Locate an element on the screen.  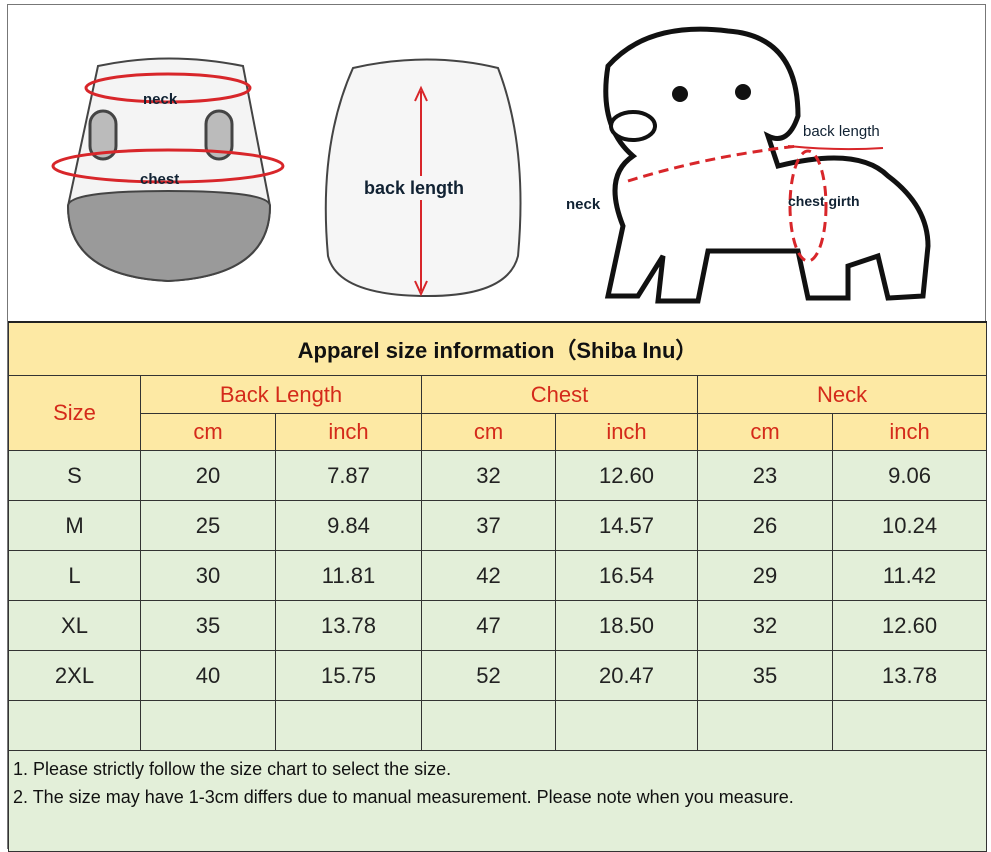
value-cell: 29 is located at coordinates (765, 575).